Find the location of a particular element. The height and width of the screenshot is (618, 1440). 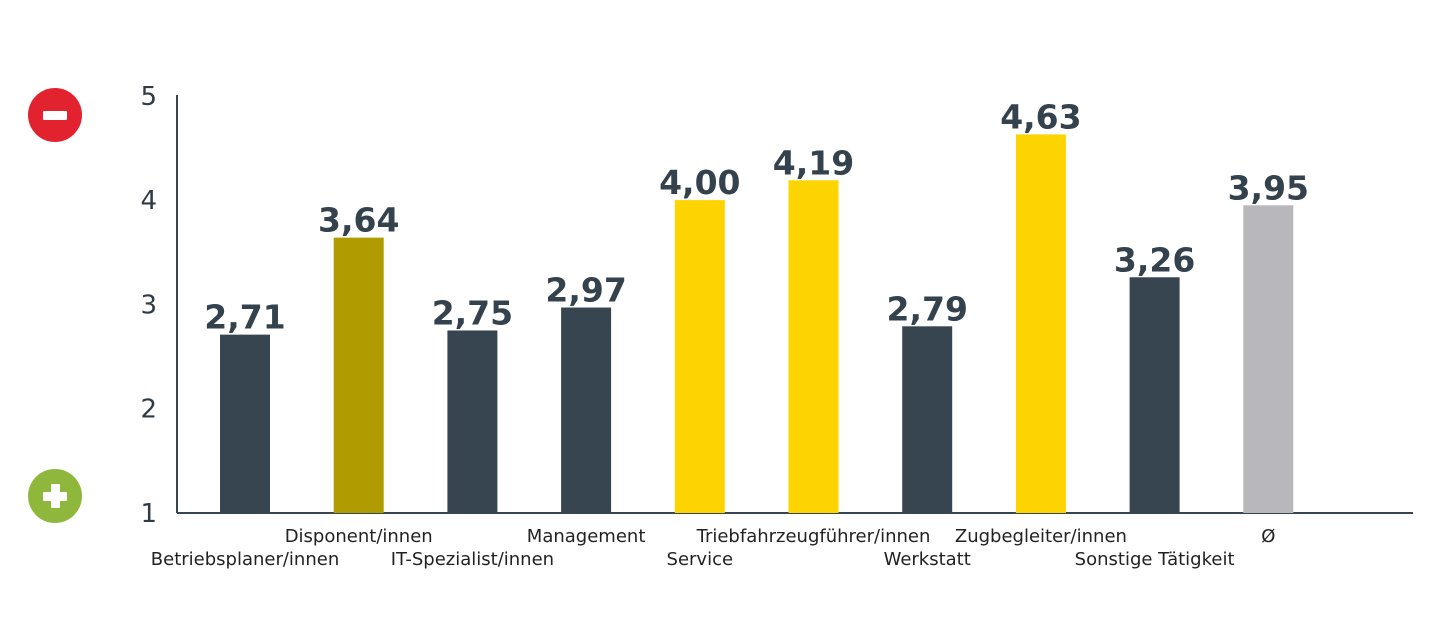

bar-value-label: 4,00 is located at coordinates (699, 182).